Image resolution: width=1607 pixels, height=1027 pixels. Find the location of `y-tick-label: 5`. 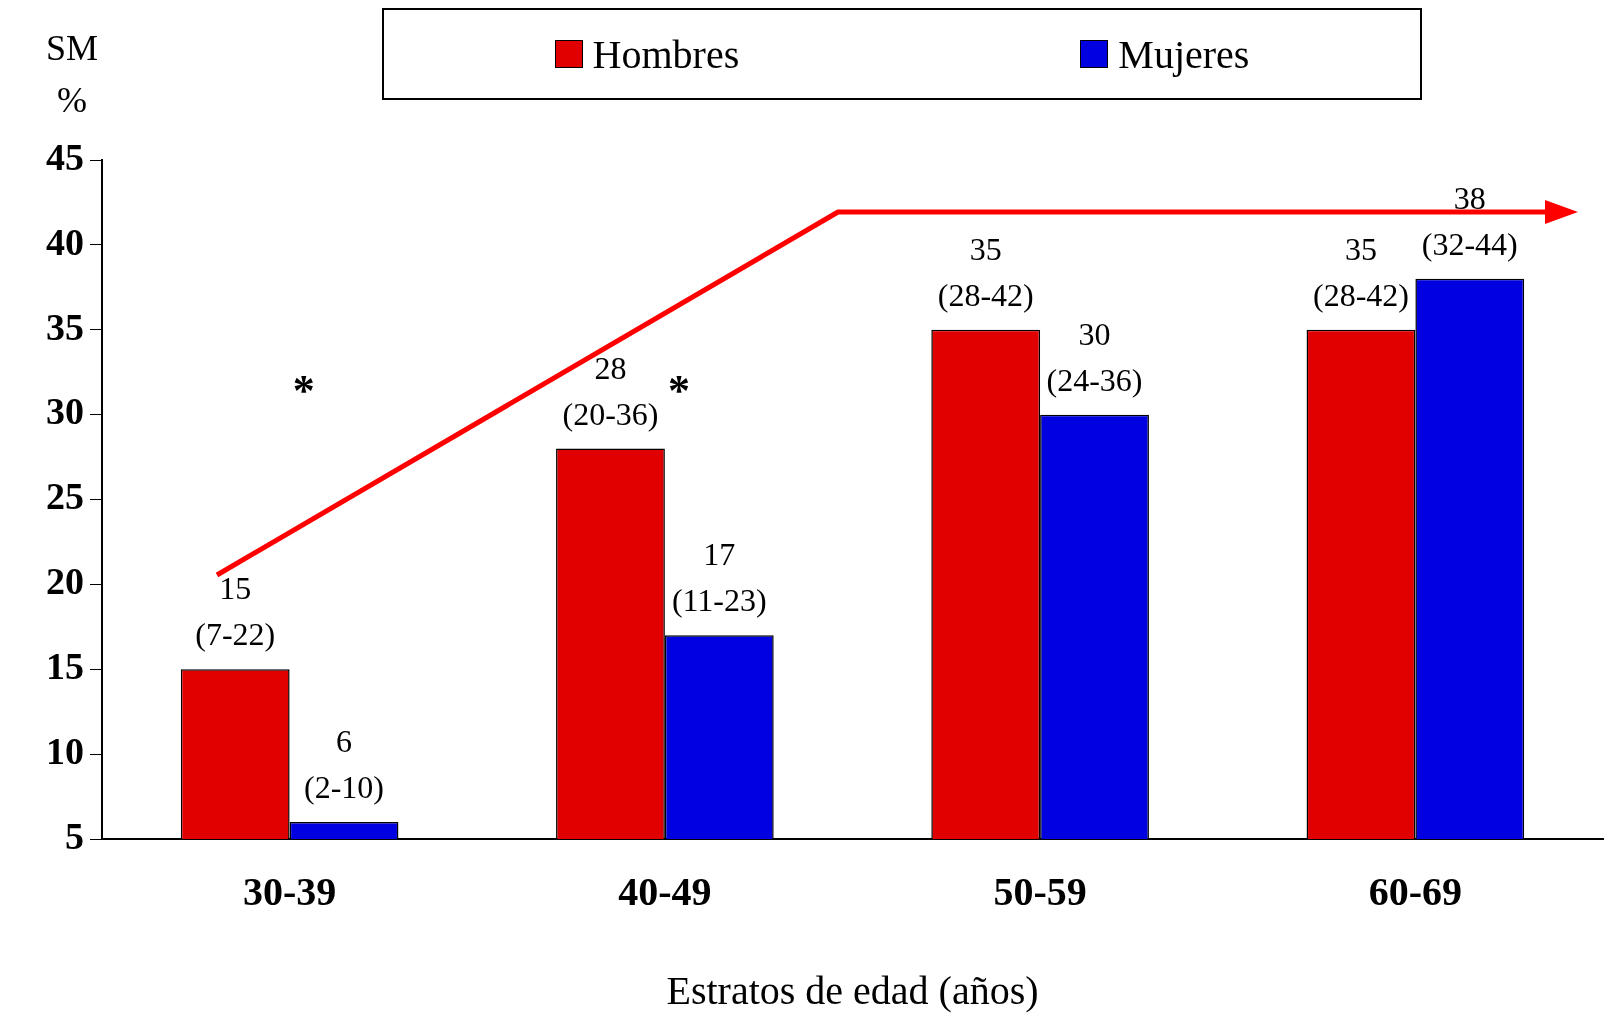

y-tick-label: 5 is located at coordinates (74, 835).